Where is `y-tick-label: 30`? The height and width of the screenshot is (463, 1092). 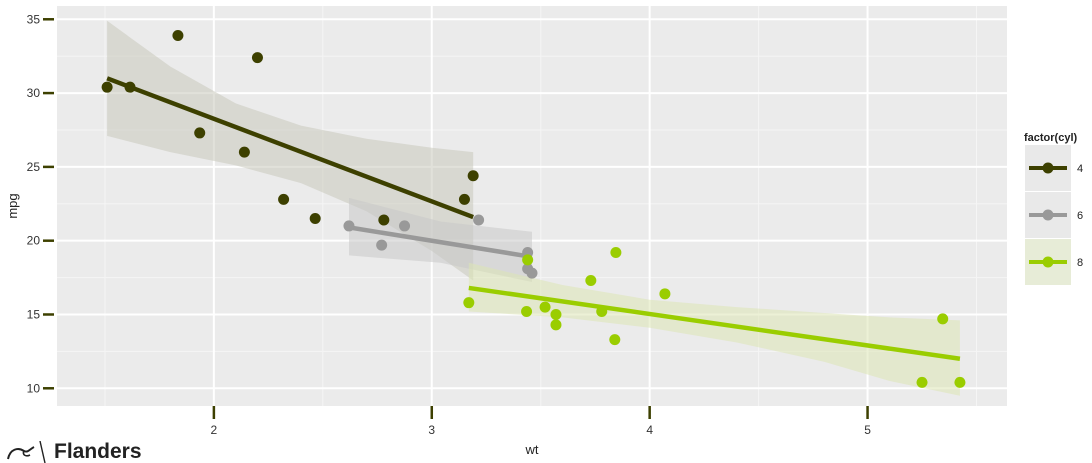 y-tick-label: 30 is located at coordinates (34, 93).